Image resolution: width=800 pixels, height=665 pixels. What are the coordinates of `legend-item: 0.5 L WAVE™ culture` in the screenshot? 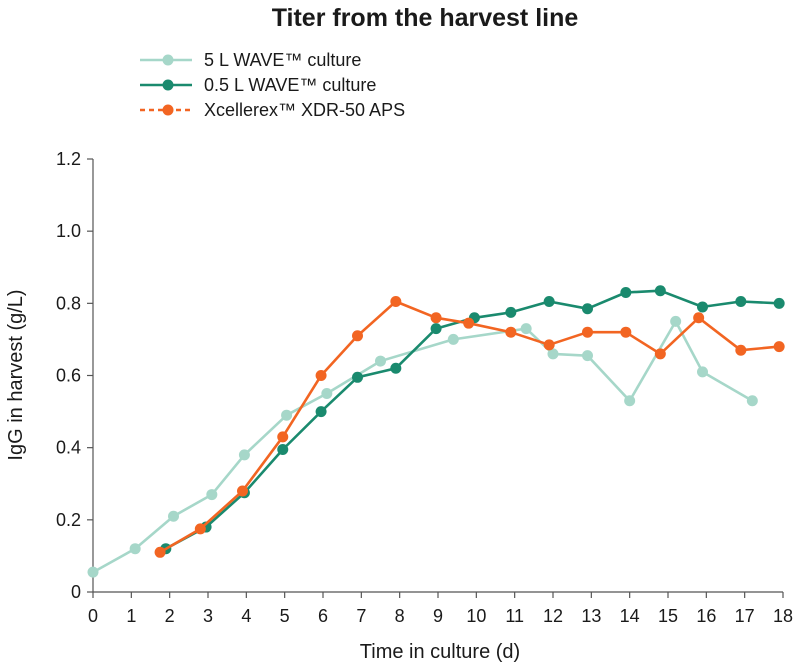 It's located at (258, 85).